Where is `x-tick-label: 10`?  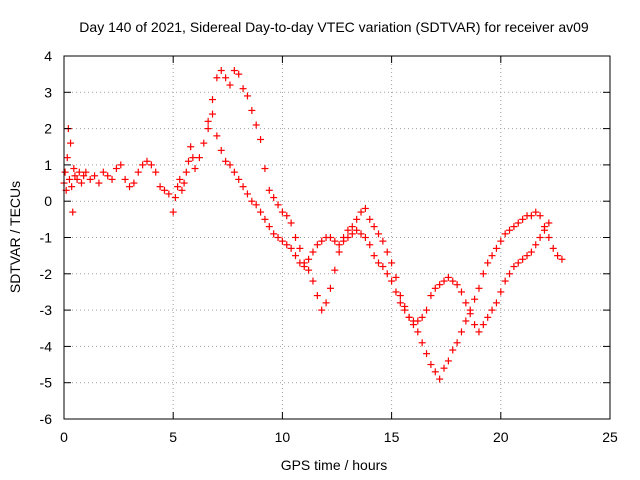 x-tick-label: 10 is located at coordinates (283, 437).